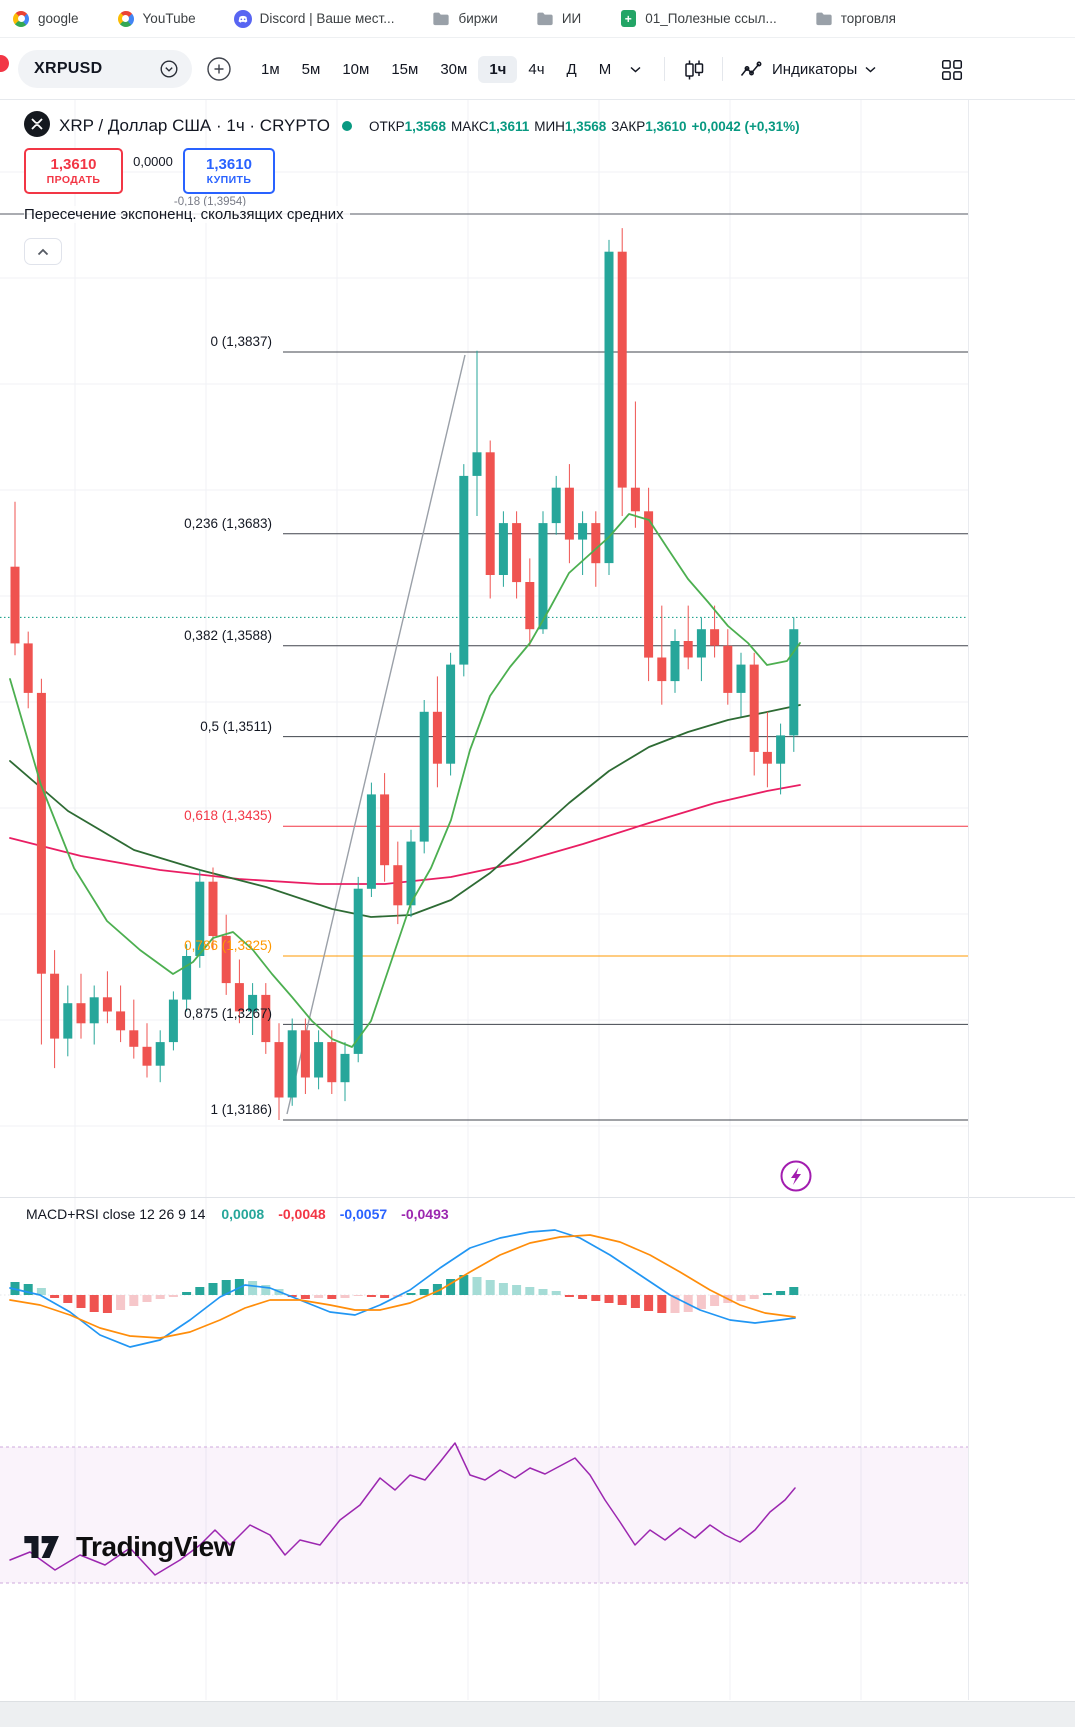  What do you see at coordinates (968, 900) in the screenshot?
I see `price-scale-border` at bounding box center [968, 900].